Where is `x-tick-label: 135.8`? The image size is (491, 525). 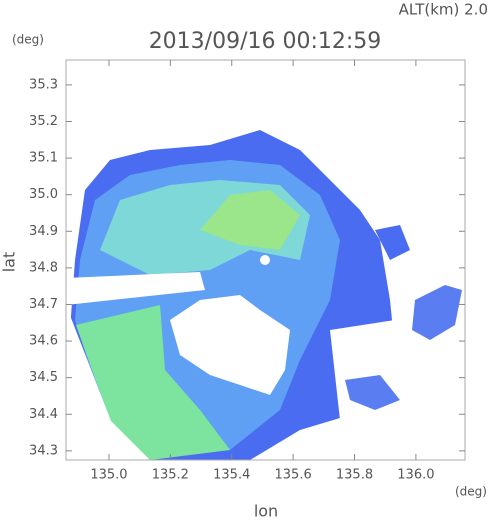
x-tick-label: 135.8 is located at coordinates (354, 475).